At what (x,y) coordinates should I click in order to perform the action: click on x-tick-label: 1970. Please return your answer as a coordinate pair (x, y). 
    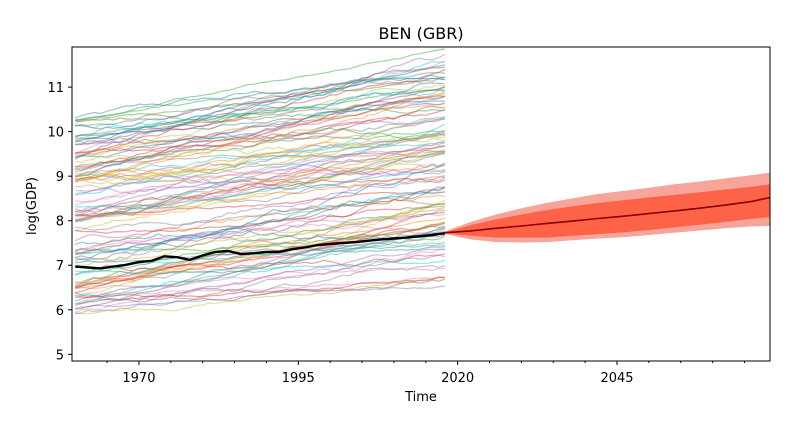
    Looking at the image, I should click on (138, 378).